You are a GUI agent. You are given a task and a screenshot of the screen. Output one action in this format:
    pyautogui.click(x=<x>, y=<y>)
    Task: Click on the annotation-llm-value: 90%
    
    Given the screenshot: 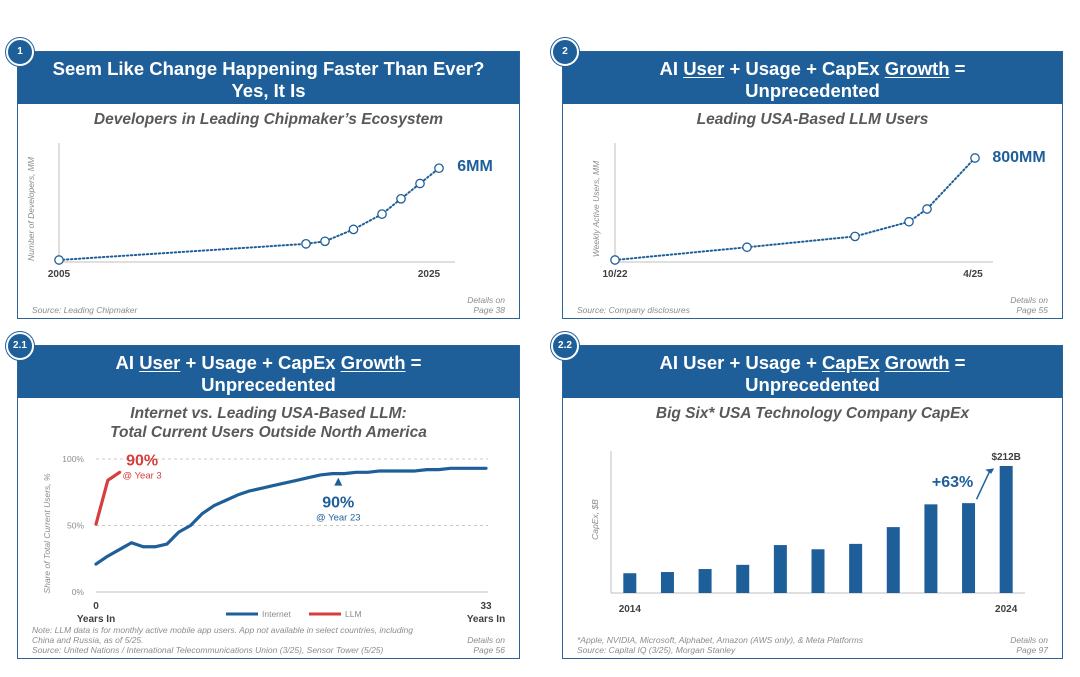 What is the action you would take?
    pyautogui.click(x=142, y=461)
    